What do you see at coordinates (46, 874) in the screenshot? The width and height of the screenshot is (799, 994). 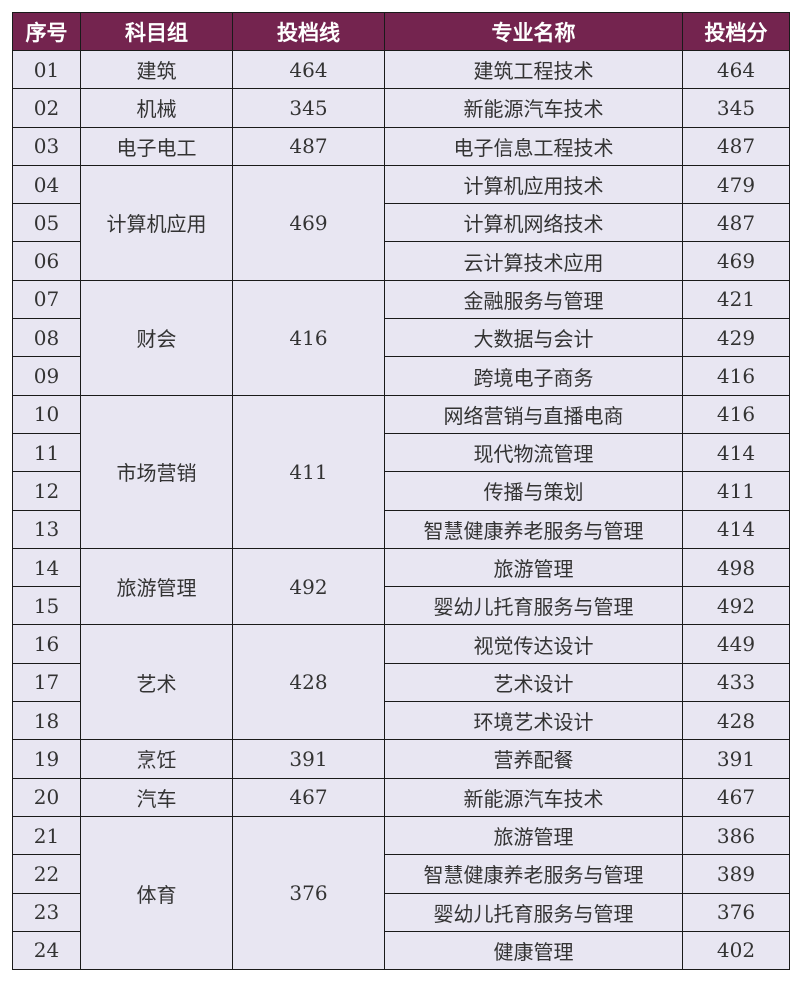 I see `row-number: 22` at bounding box center [46, 874].